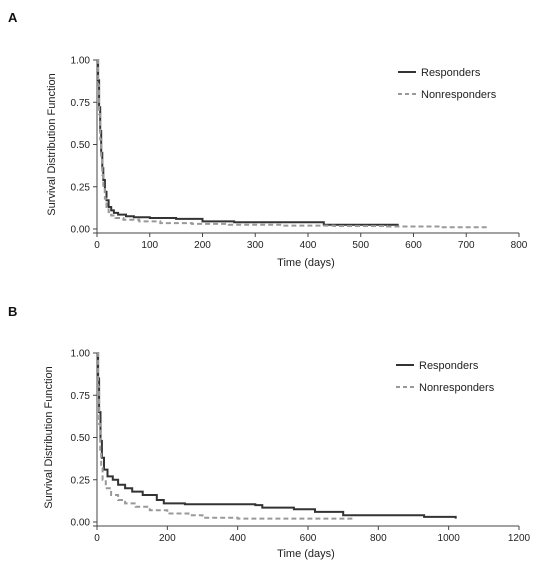 The height and width of the screenshot is (566, 559). I want to click on panel-label: A, so click(13, 17).